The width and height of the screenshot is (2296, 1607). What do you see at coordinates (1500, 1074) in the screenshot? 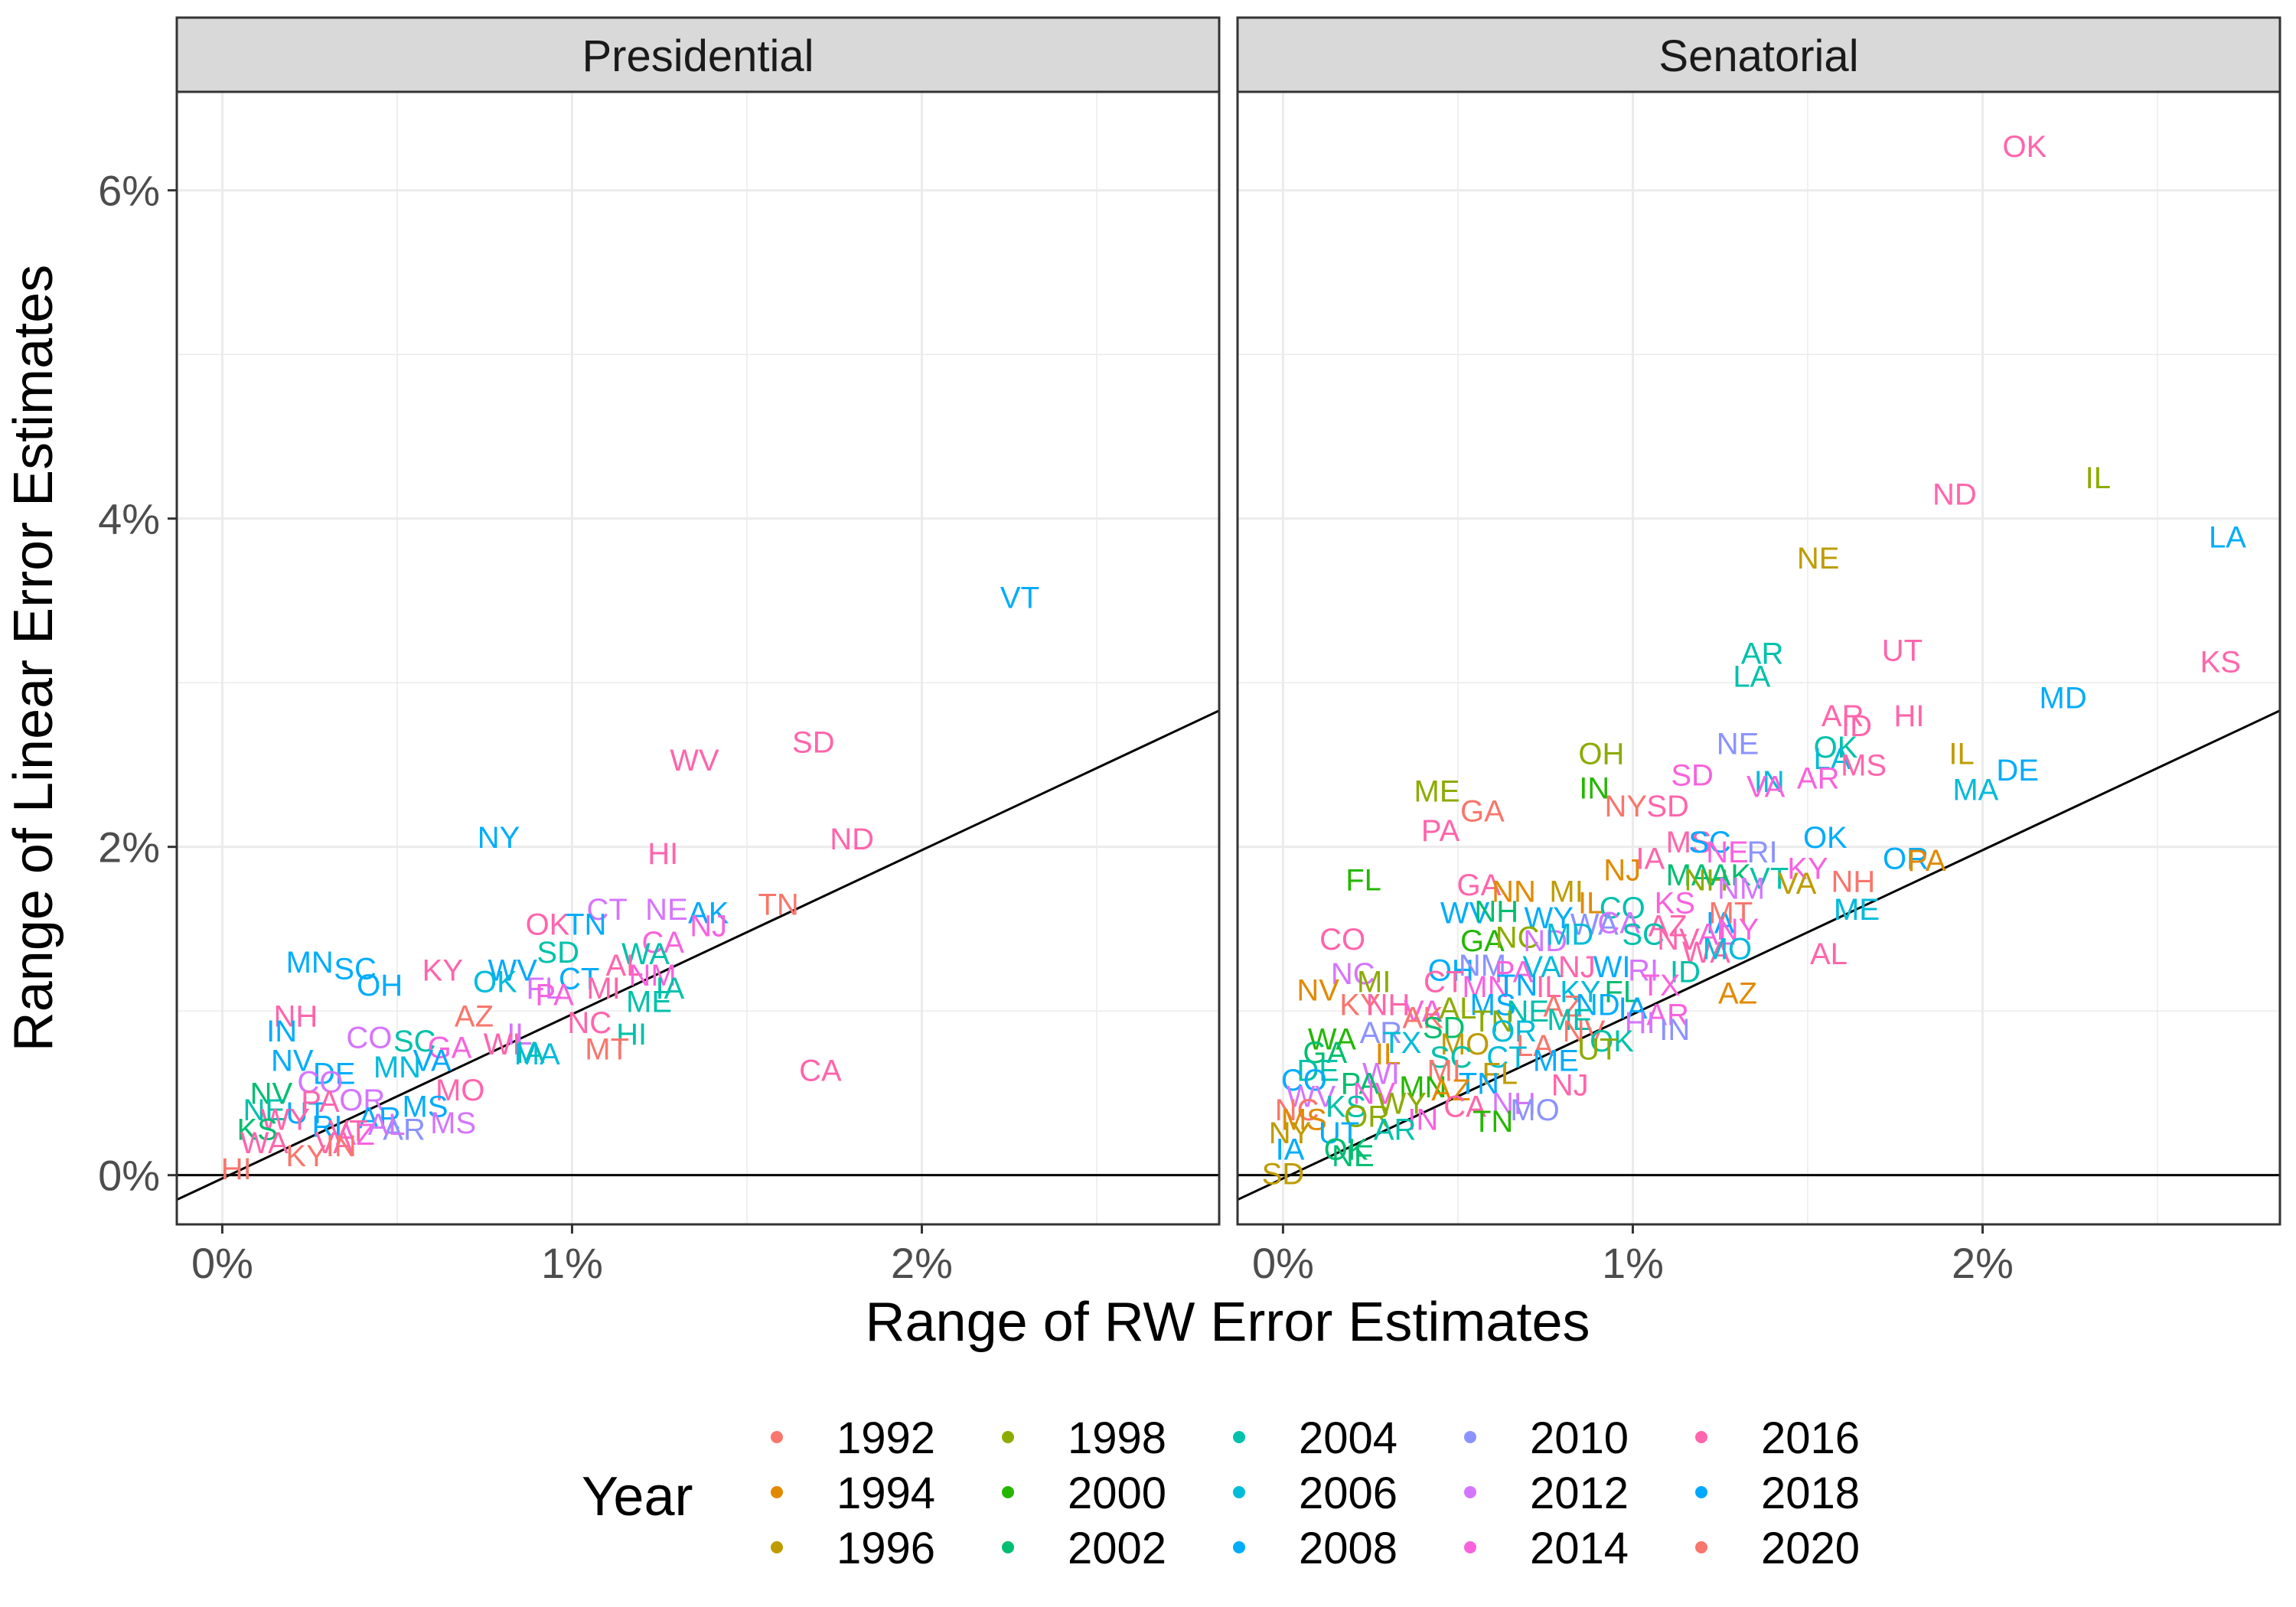
I see `point-label: FL` at bounding box center [1500, 1074].